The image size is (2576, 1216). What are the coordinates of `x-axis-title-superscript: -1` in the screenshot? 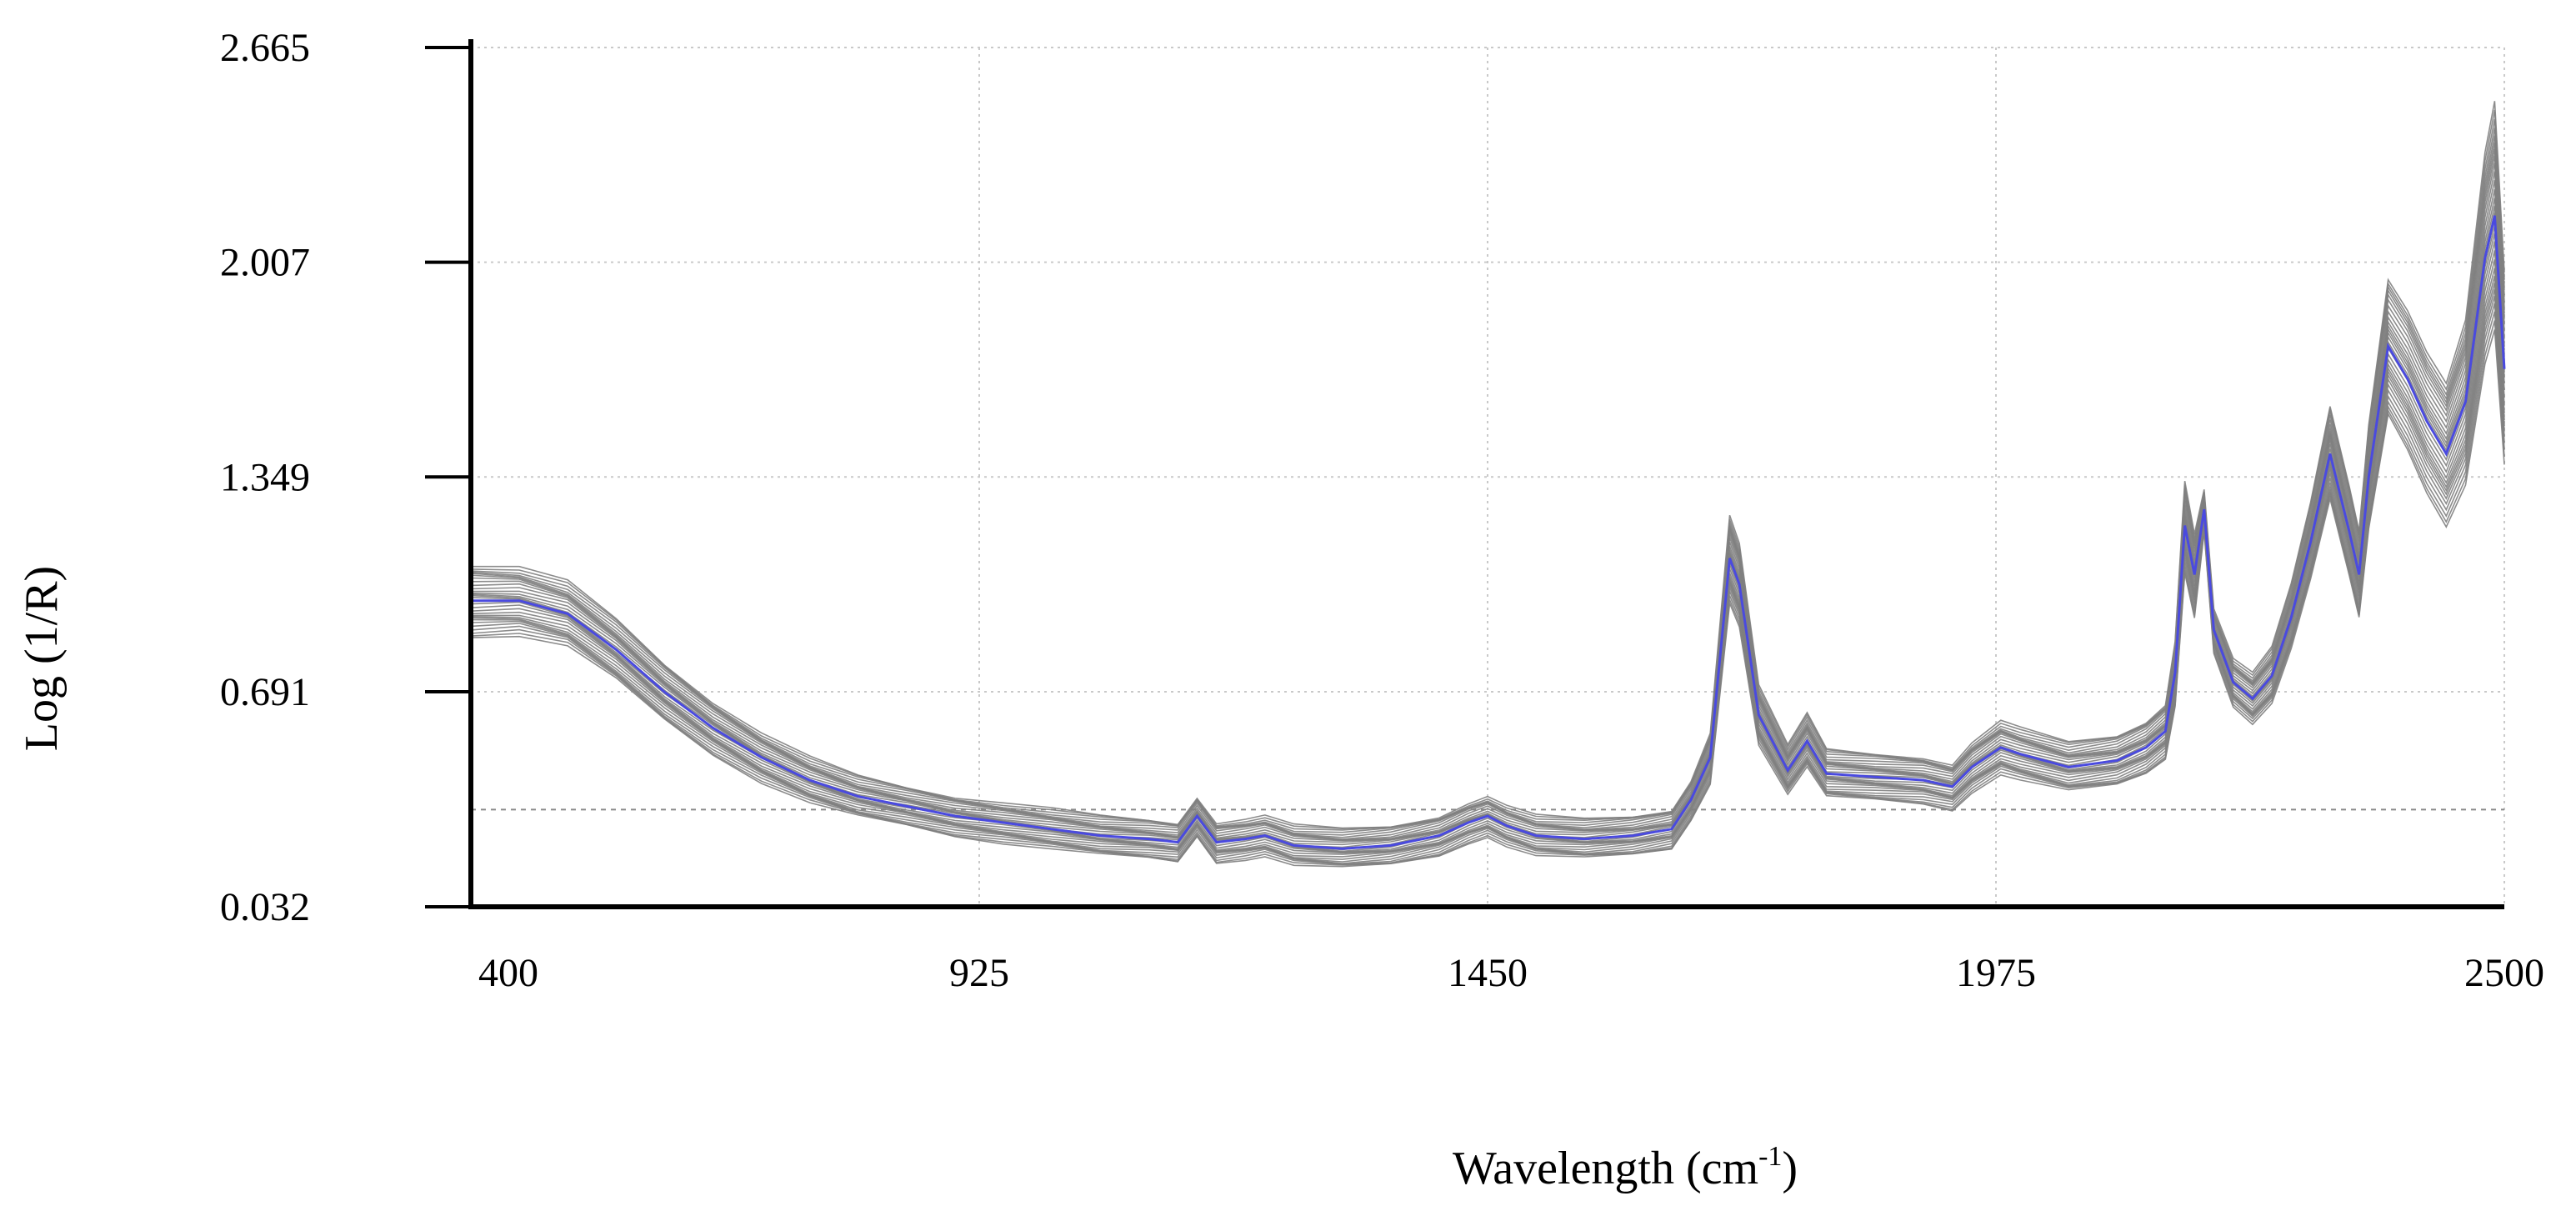 It's located at (1770, 1156).